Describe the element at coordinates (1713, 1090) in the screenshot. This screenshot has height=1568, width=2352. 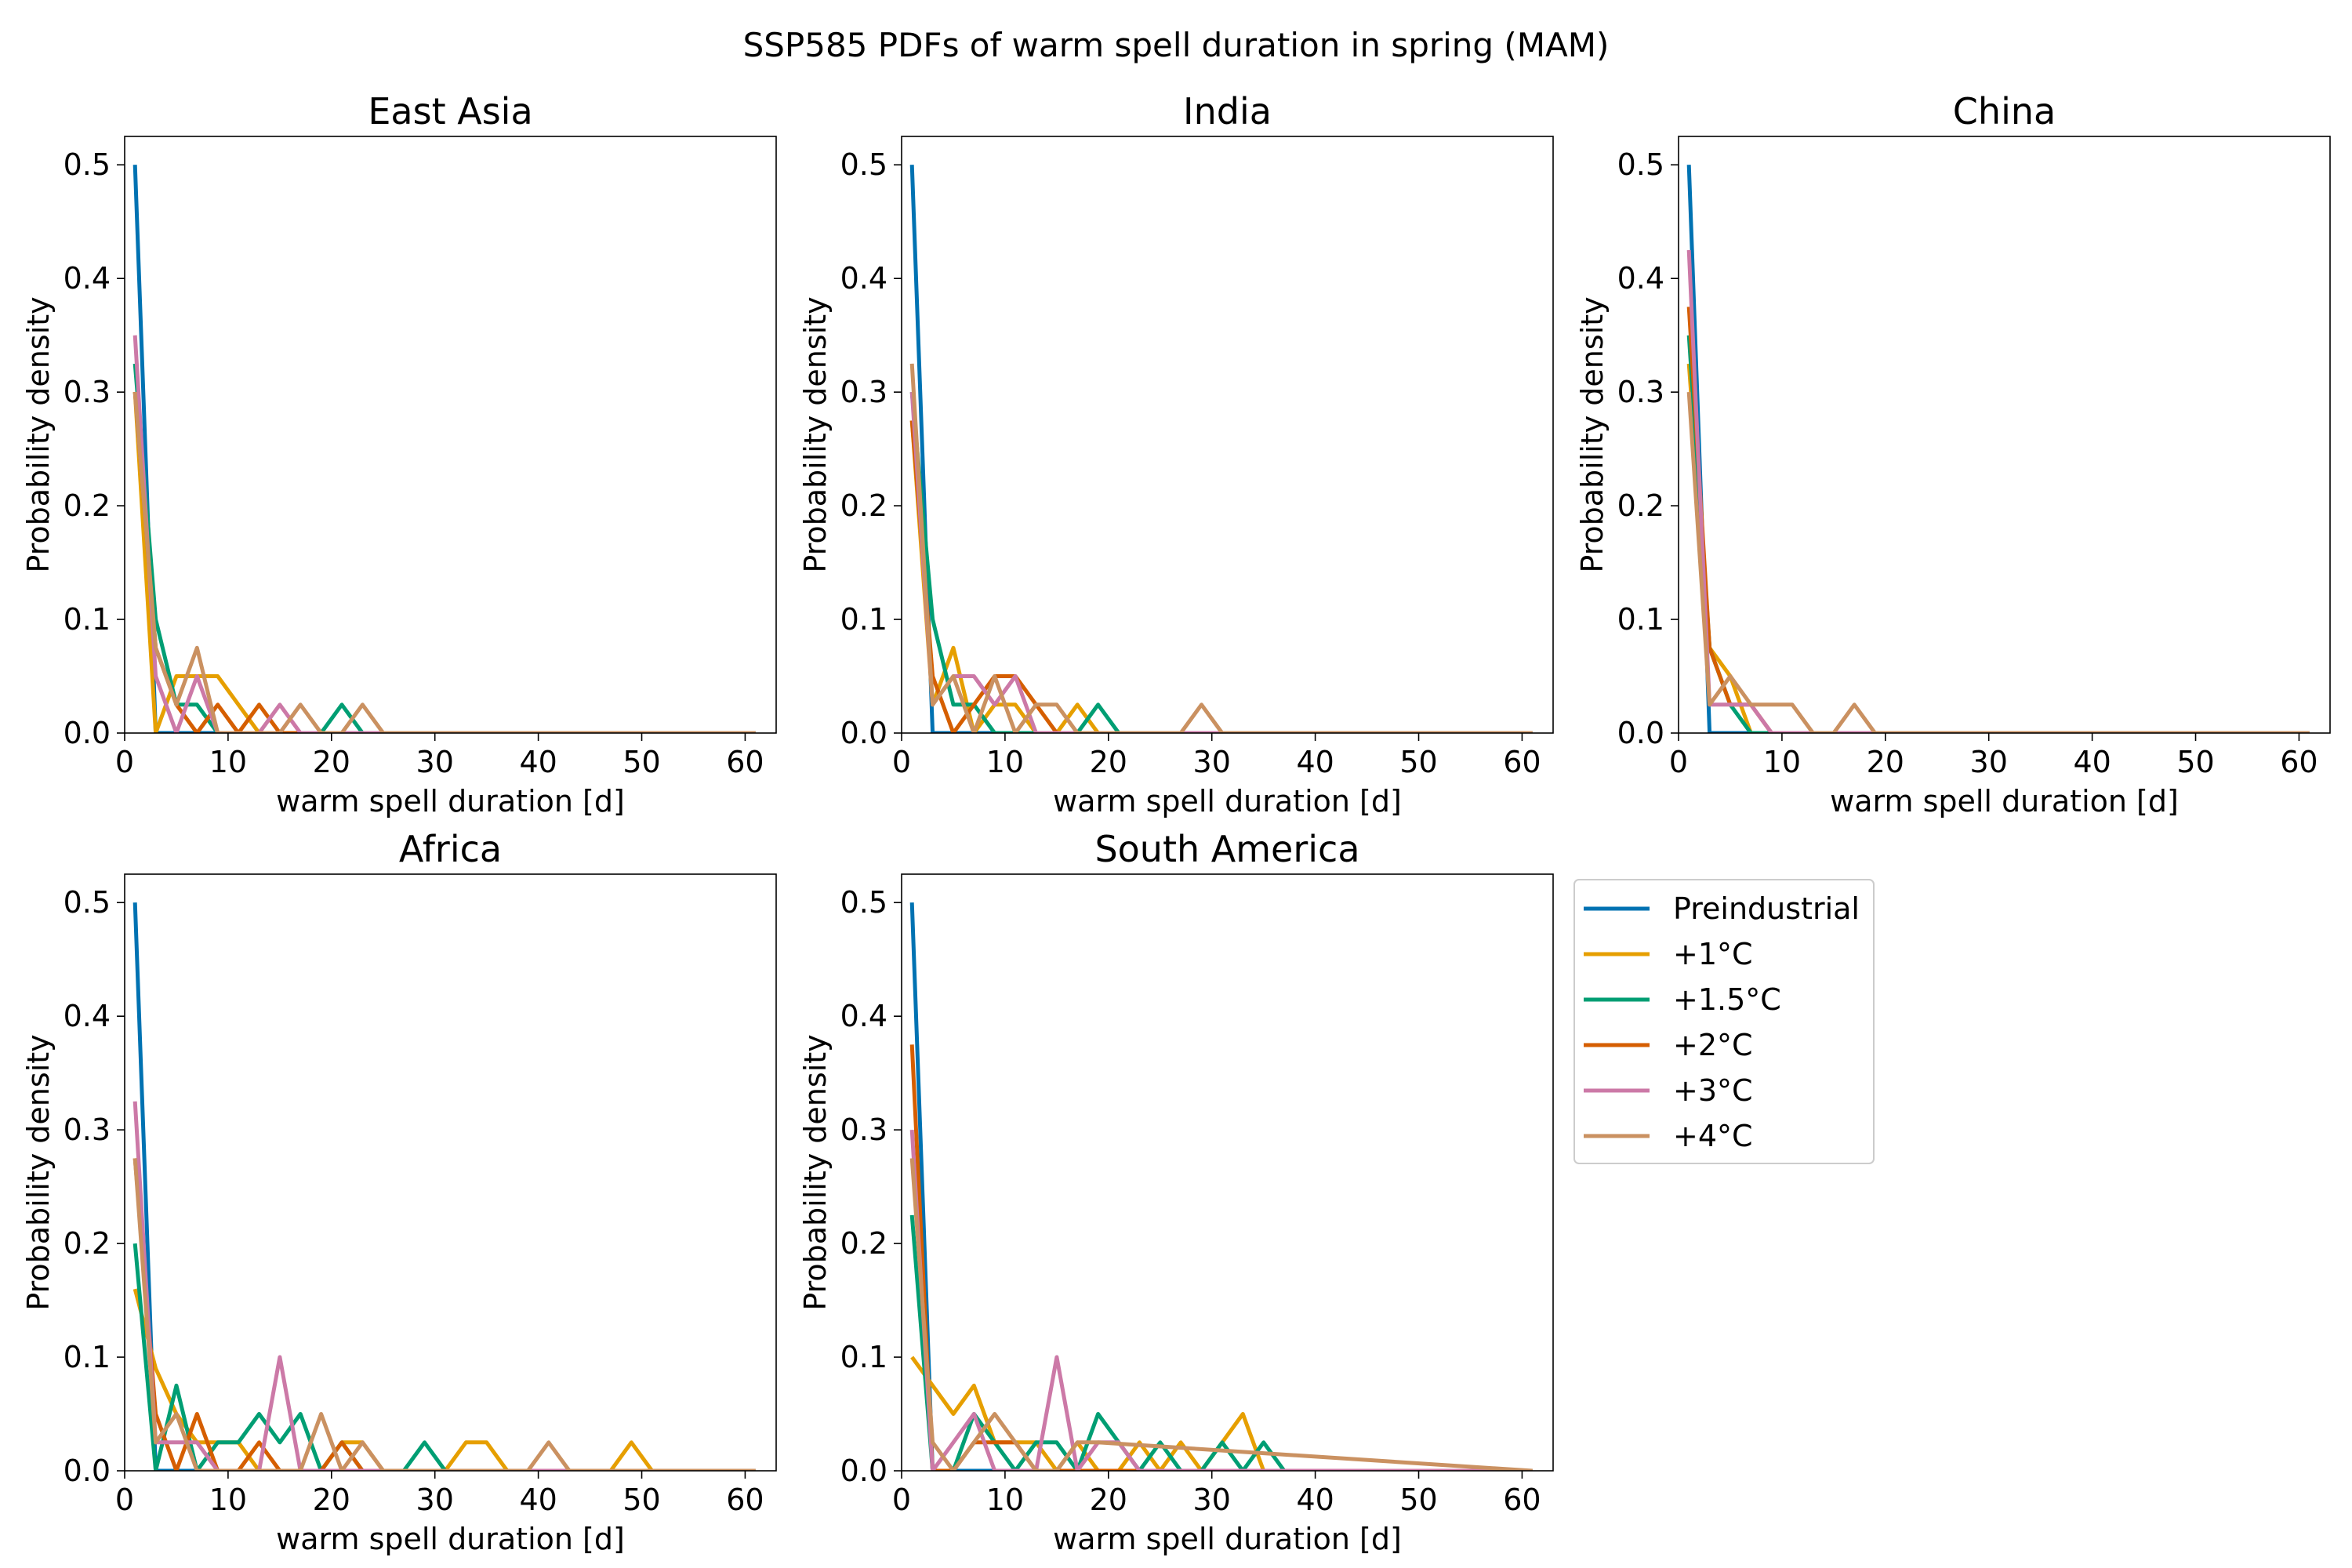
I see `legend-label-plus-3c: +3°C` at that location.